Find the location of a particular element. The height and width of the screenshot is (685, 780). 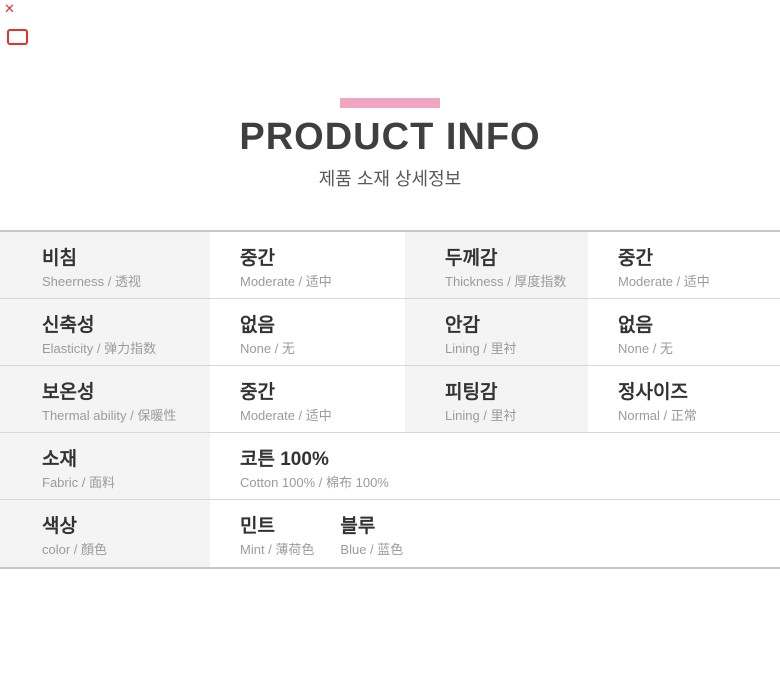

page-title: PRODUCT INFO is located at coordinates (390, 137).